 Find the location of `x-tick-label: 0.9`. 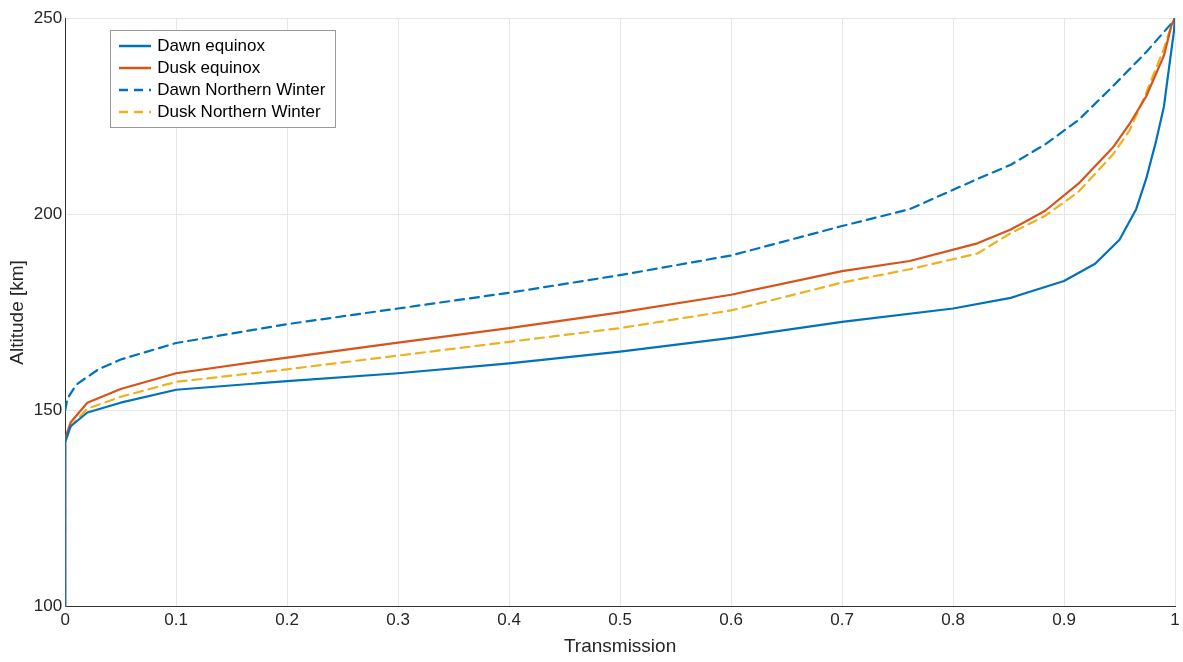

x-tick-label: 0.9 is located at coordinates (1064, 619).